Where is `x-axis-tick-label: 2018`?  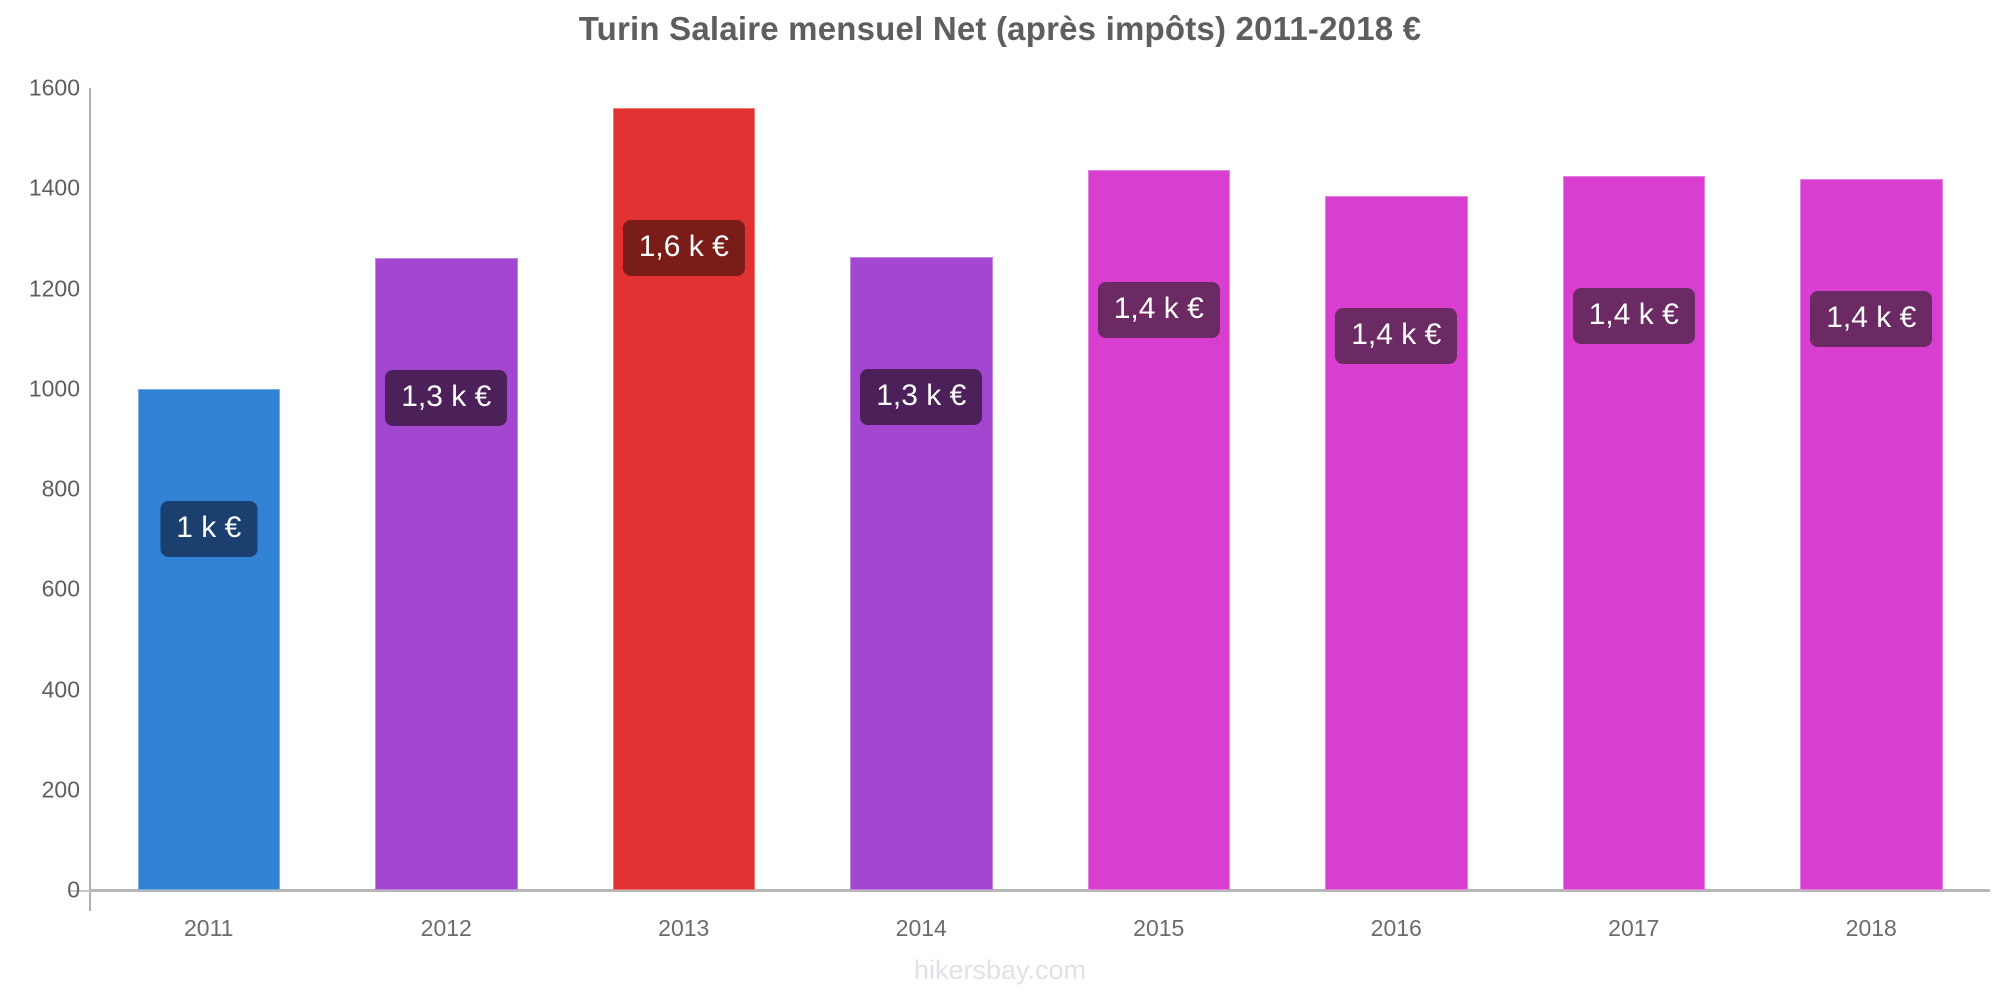
x-axis-tick-label: 2018 is located at coordinates (1871, 928).